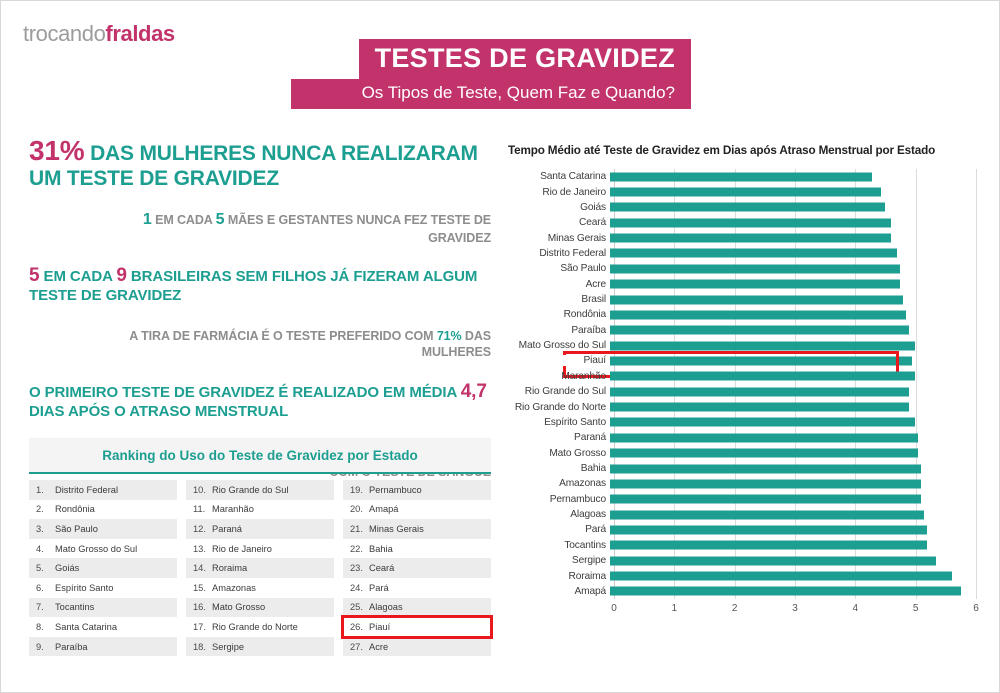 Image resolution: width=1000 pixels, height=693 pixels. I want to click on ranking-row: 26. Piauí, so click(417, 627).